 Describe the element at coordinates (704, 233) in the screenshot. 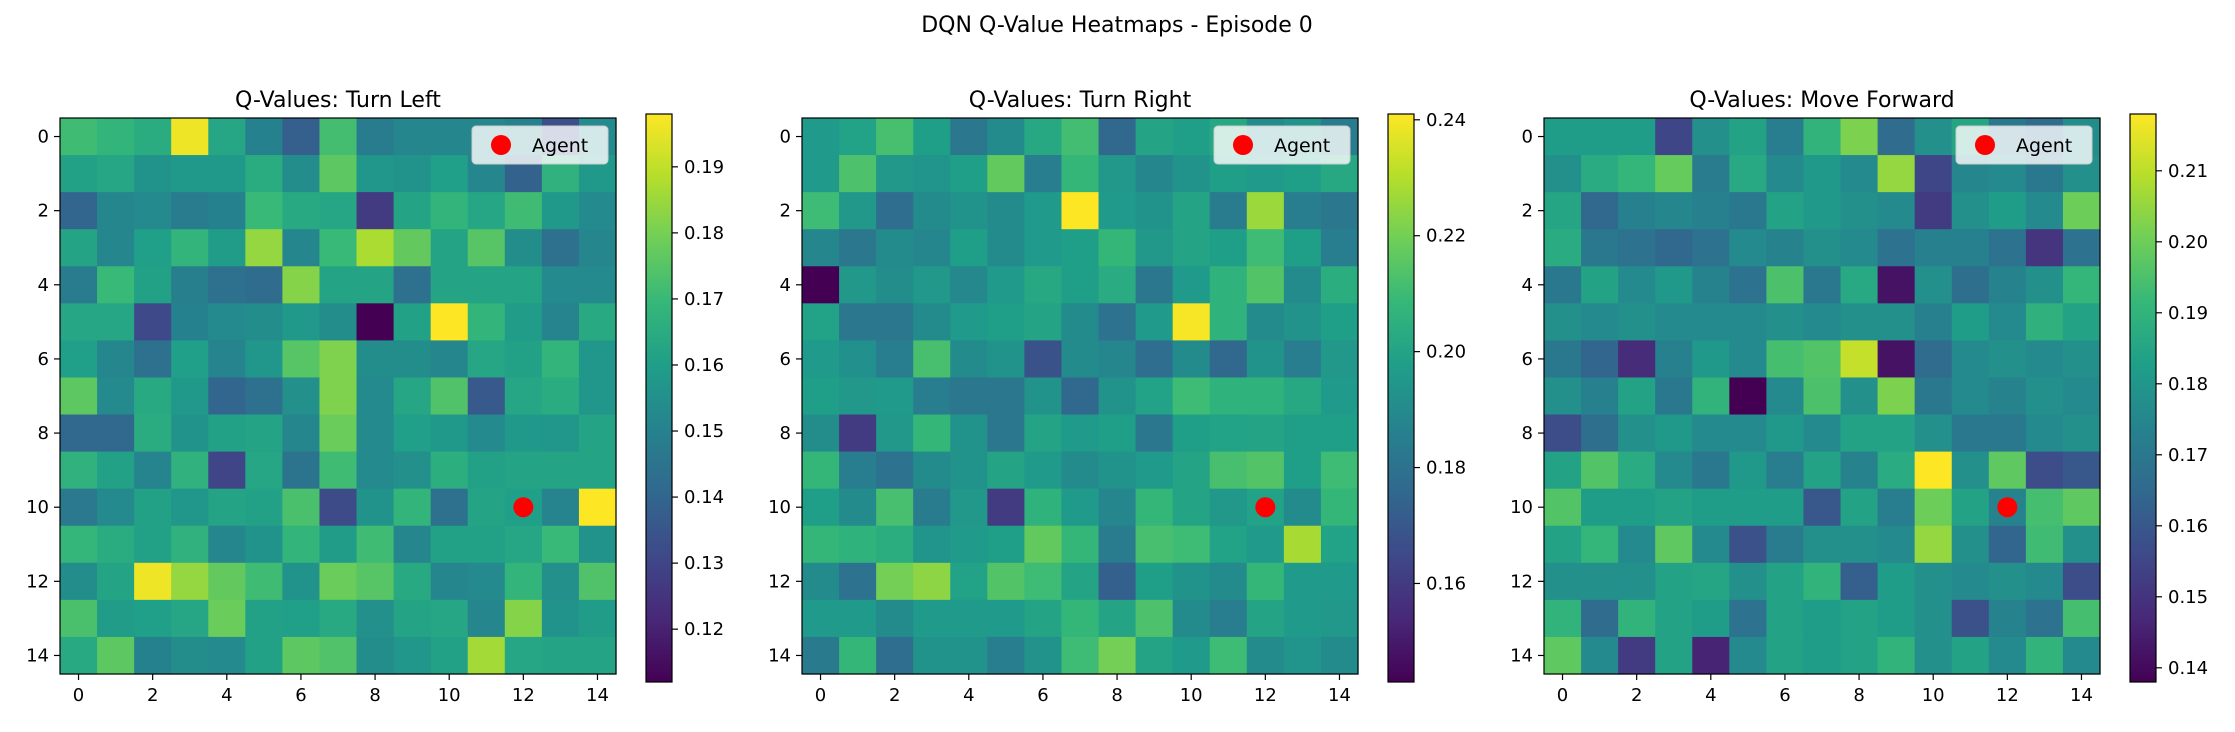

I see `colorbar-tick-label: 0.18` at that location.